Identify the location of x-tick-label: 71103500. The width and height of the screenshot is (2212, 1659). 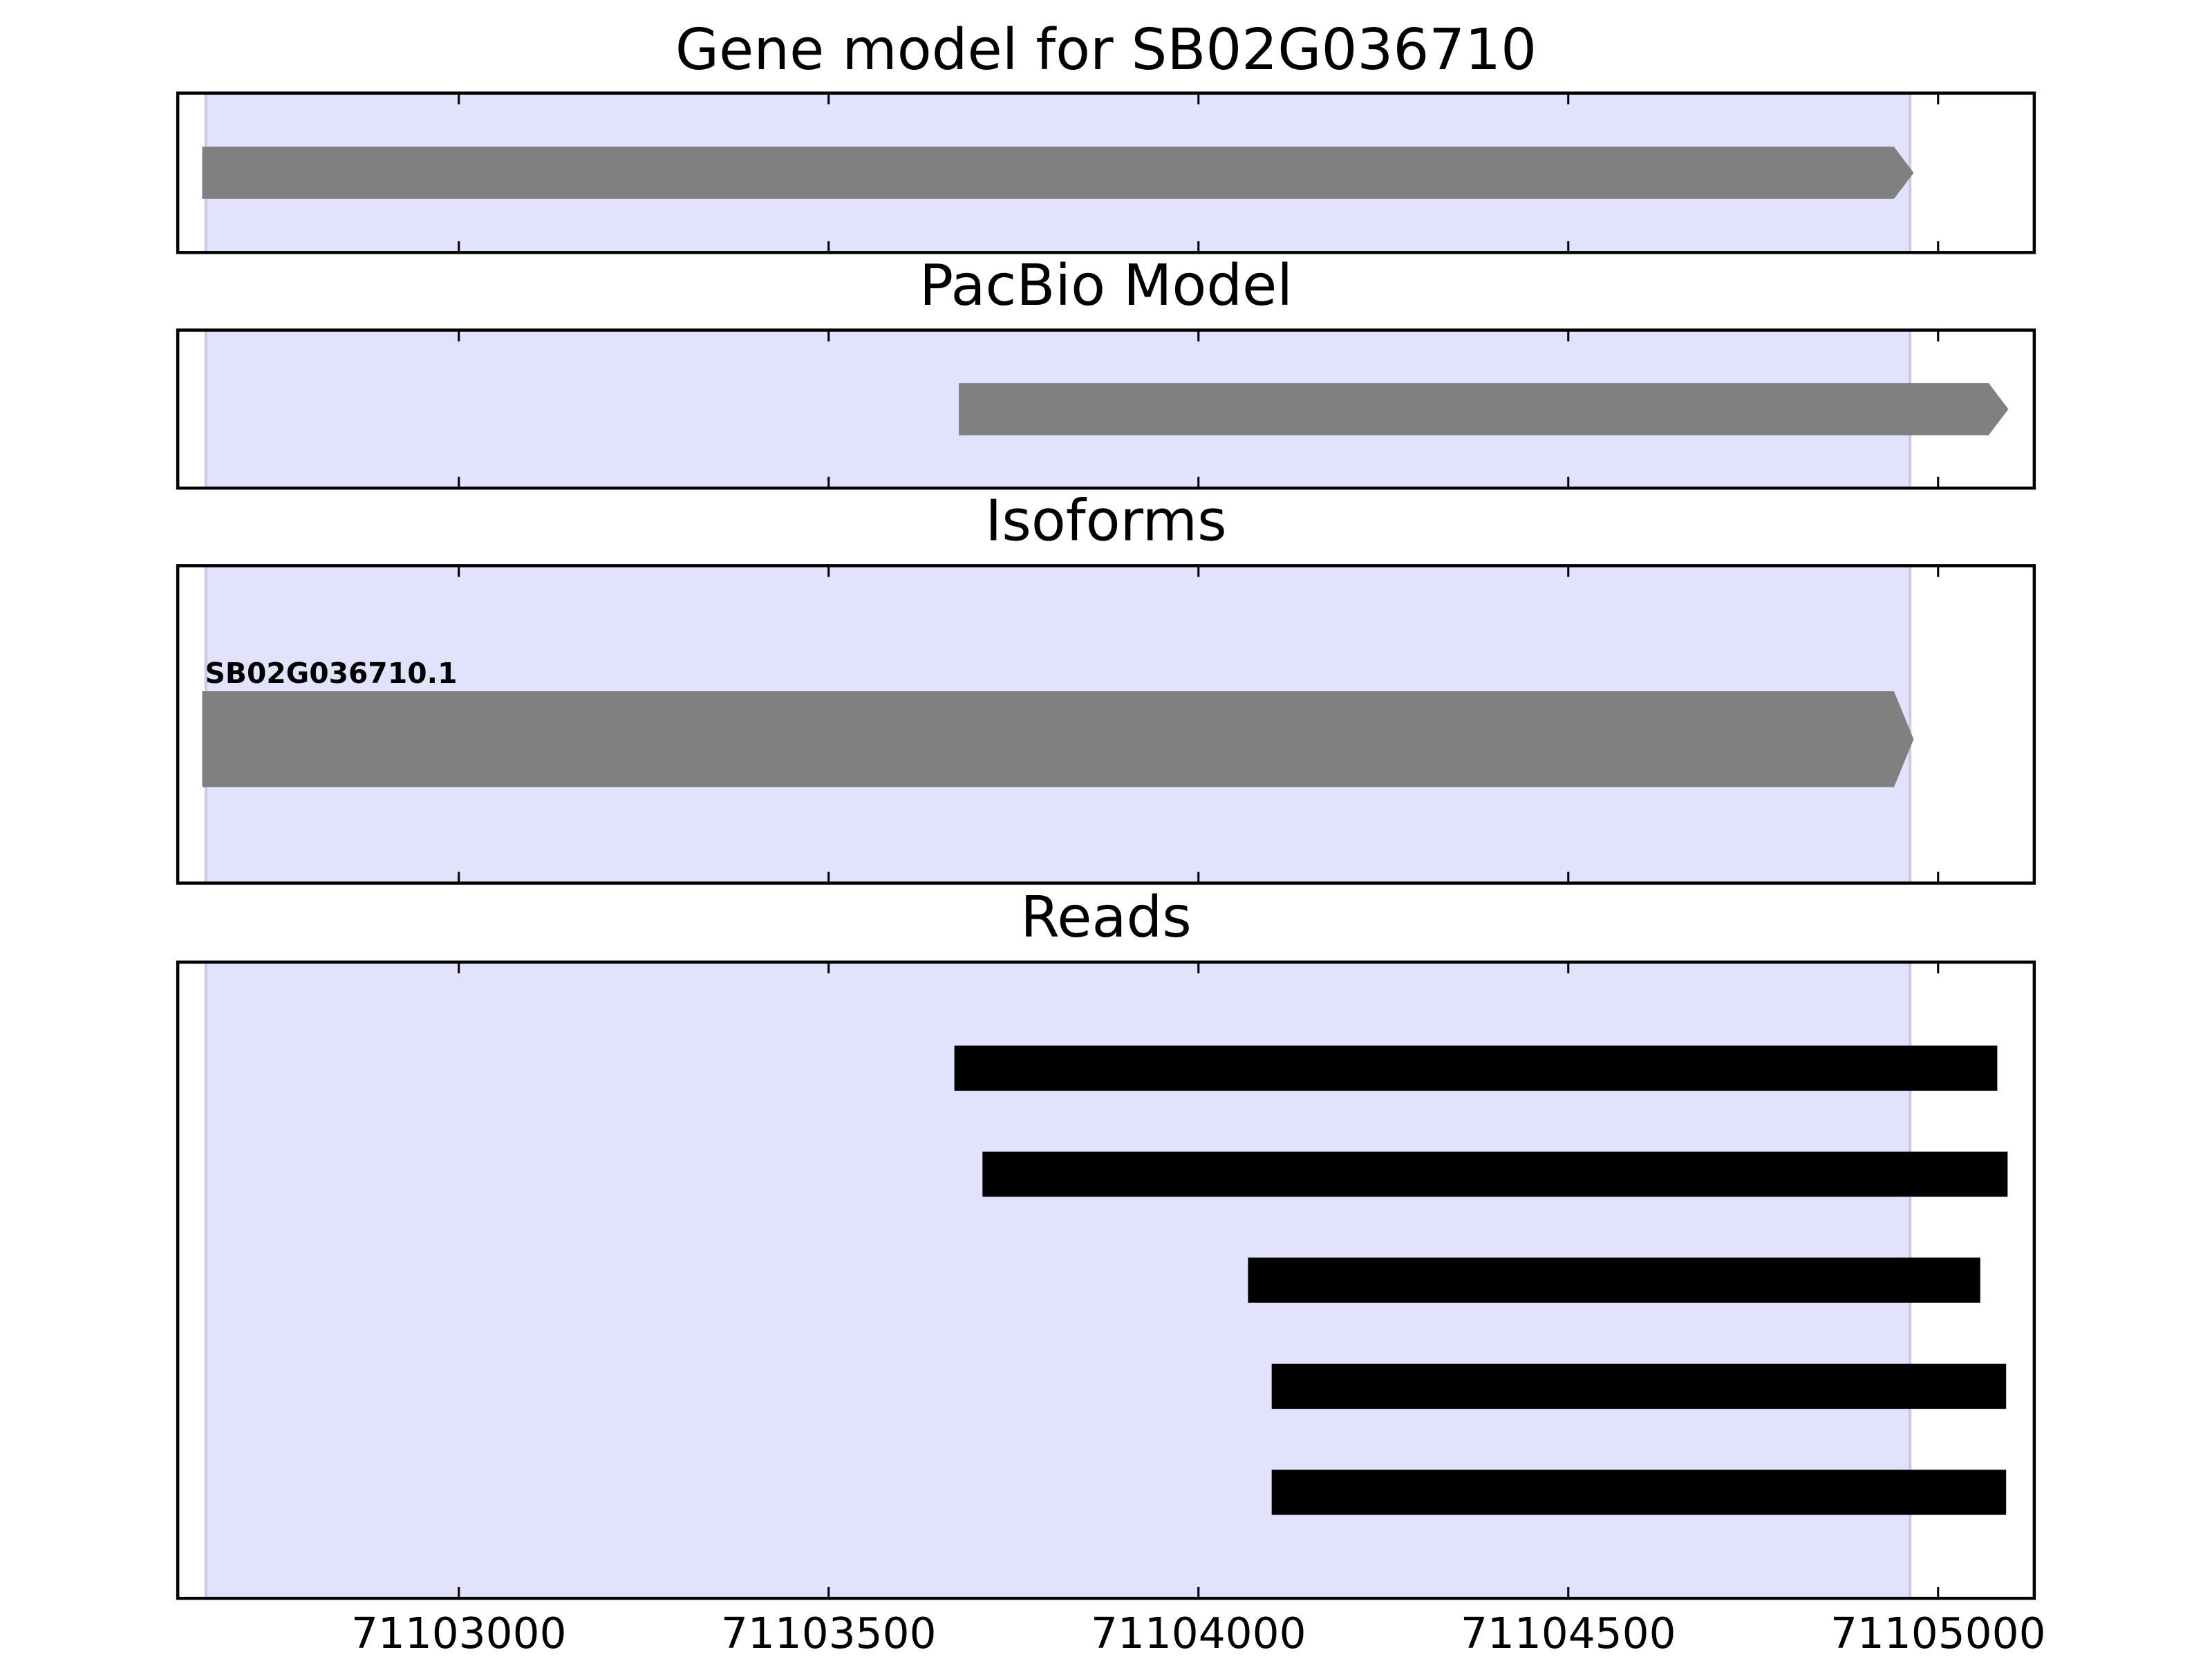
(829, 1633).